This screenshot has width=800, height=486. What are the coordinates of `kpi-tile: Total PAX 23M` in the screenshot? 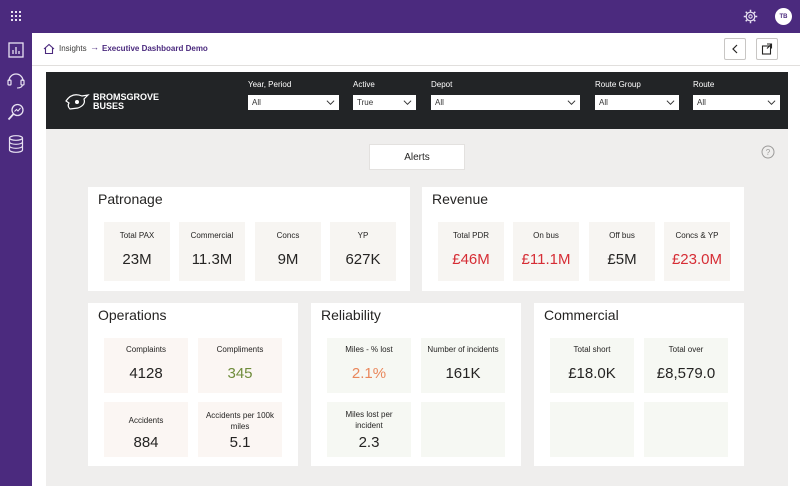 It's located at (137, 251).